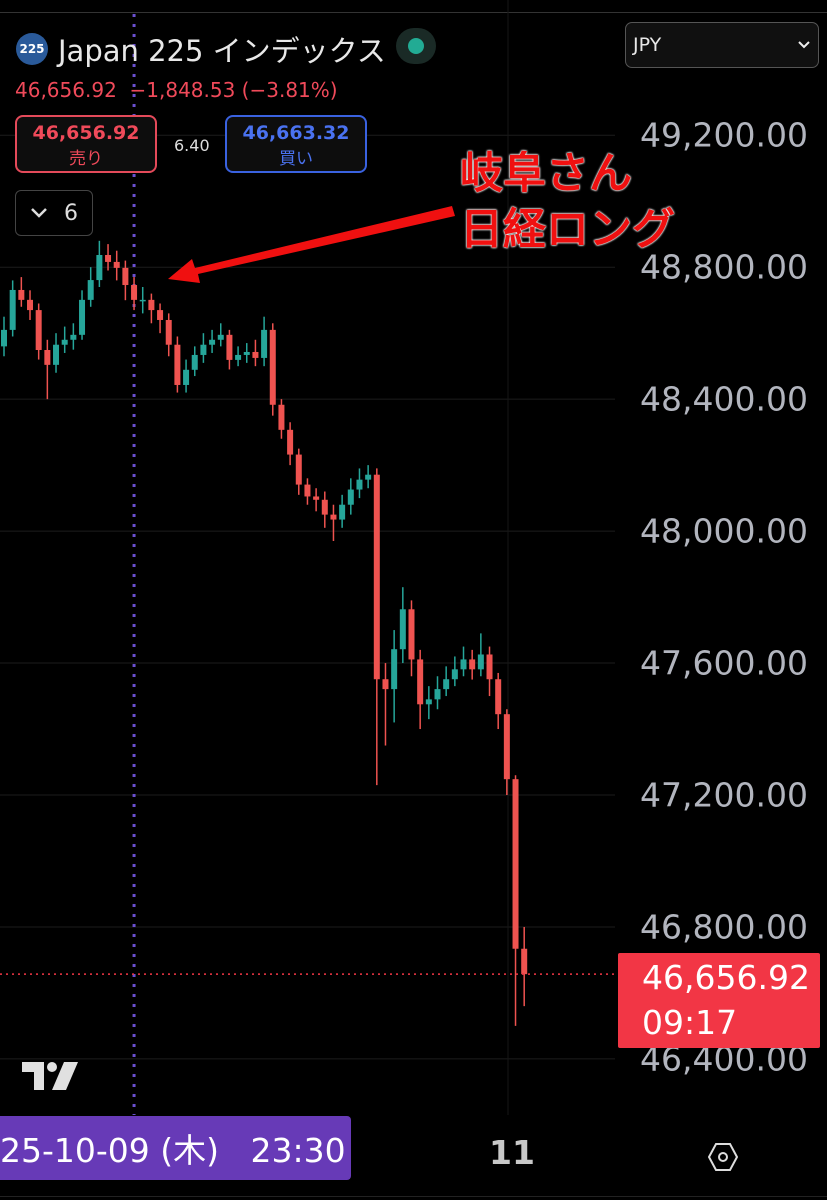 The image size is (827, 1200). What do you see at coordinates (311, 244) in the screenshot?
I see `annotation-arrow` at bounding box center [311, 244].